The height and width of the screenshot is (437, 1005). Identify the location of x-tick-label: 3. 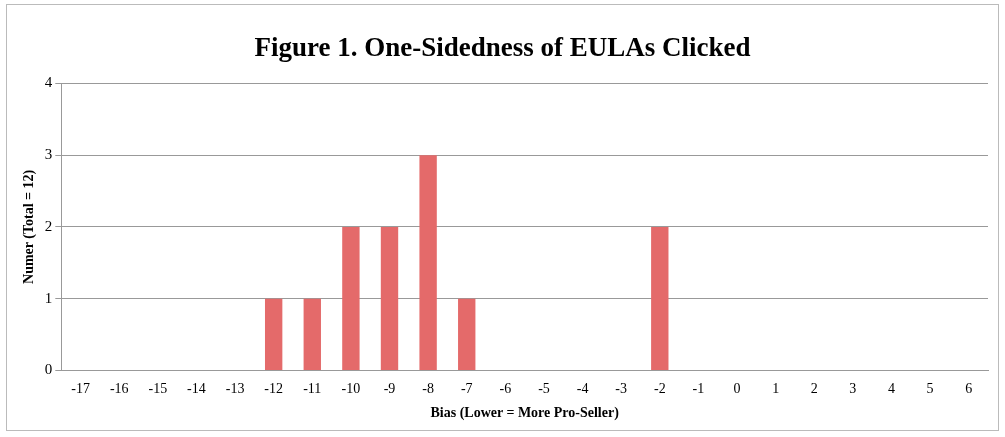
(853, 389).